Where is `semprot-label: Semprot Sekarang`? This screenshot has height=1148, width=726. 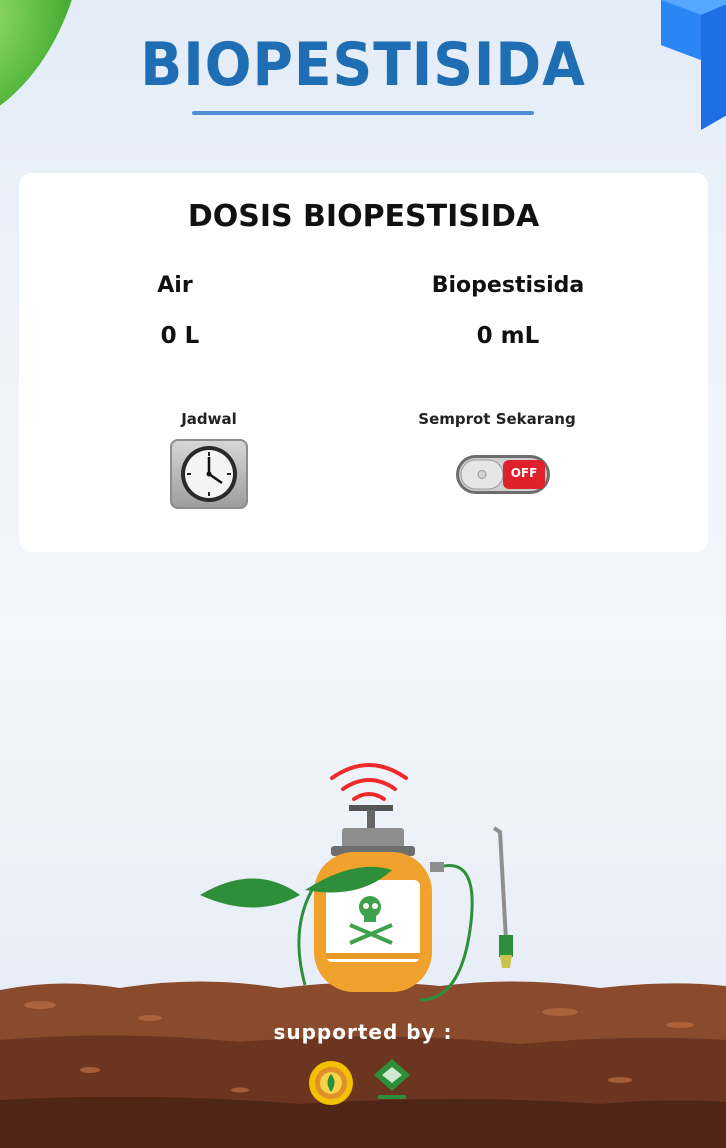 semprot-label: Semprot Sekarang is located at coordinates (497, 419).